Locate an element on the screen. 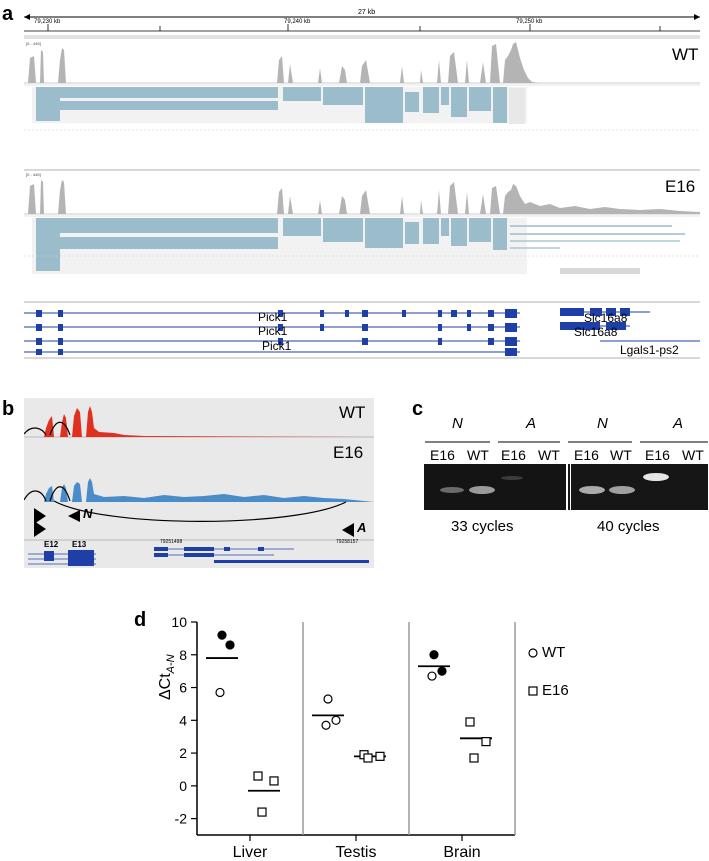  gene-label-slc16a8-2: Slc16a8 is located at coordinates (596, 332).